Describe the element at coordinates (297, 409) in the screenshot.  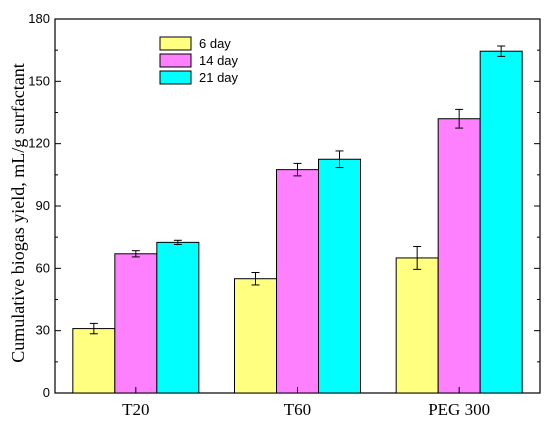
I see `x-tick-label: T60` at that location.